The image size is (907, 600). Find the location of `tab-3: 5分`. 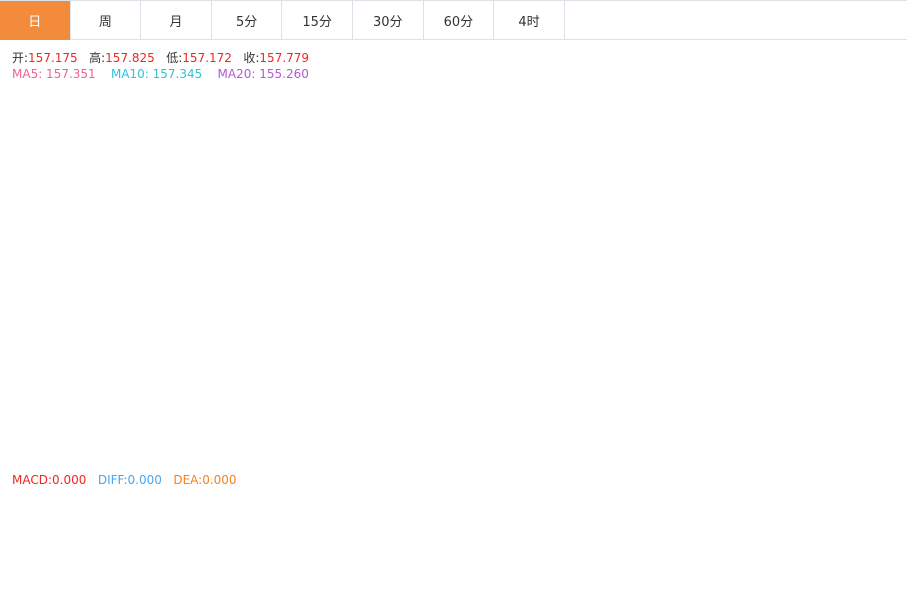

tab-3: 5分 is located at coordinates (247, 20).